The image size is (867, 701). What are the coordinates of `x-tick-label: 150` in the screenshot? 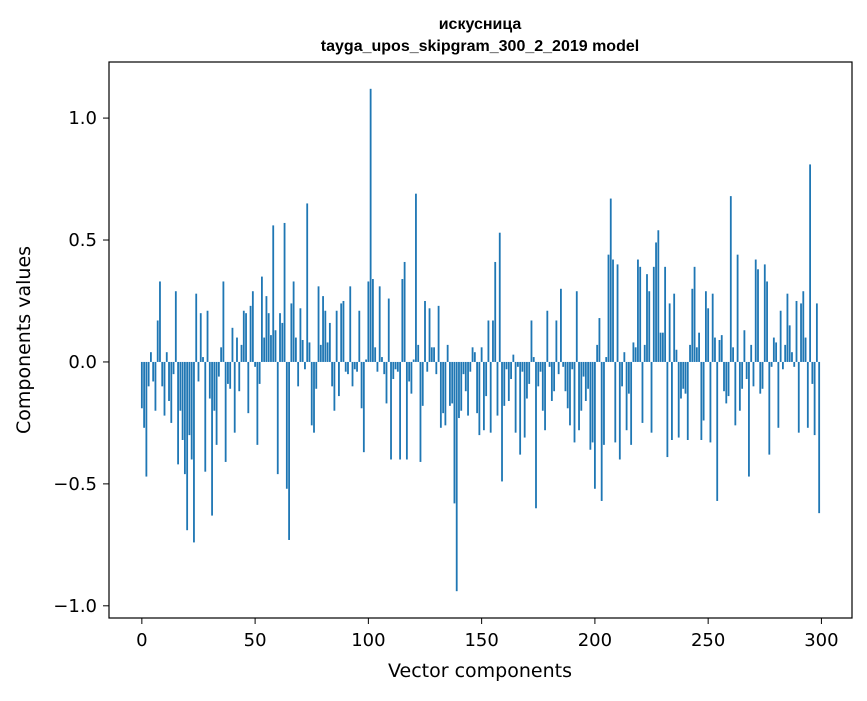 It's located at (481, 640).